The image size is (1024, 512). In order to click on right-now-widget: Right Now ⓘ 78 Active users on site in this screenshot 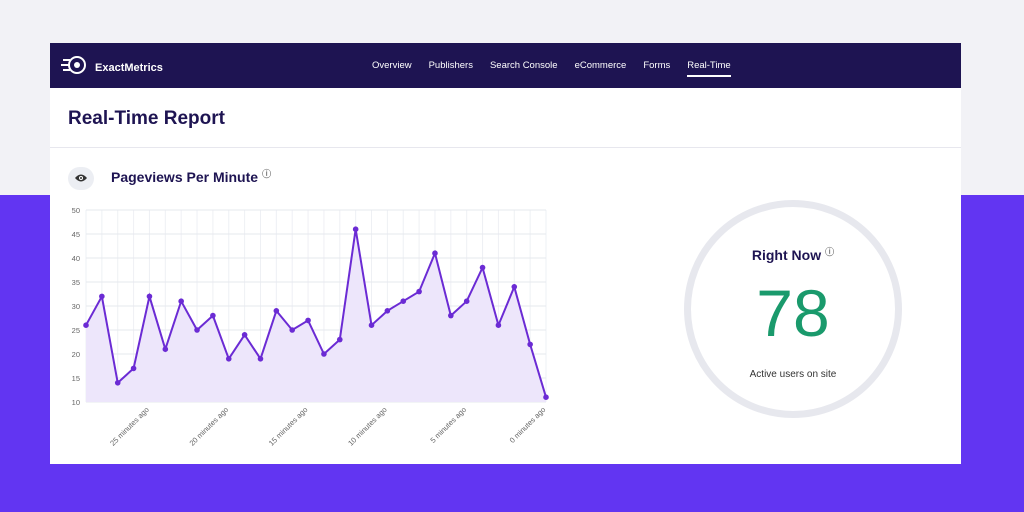, I will do `click(793, 309)`.